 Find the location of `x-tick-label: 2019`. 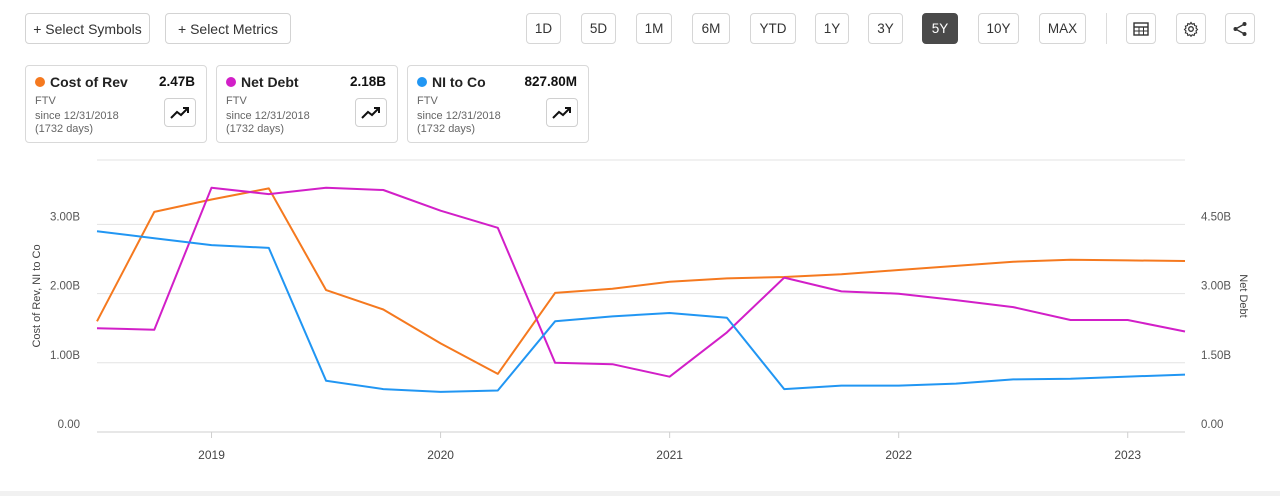

x-tick-label: 2019 is located at coordinates (211, 455).